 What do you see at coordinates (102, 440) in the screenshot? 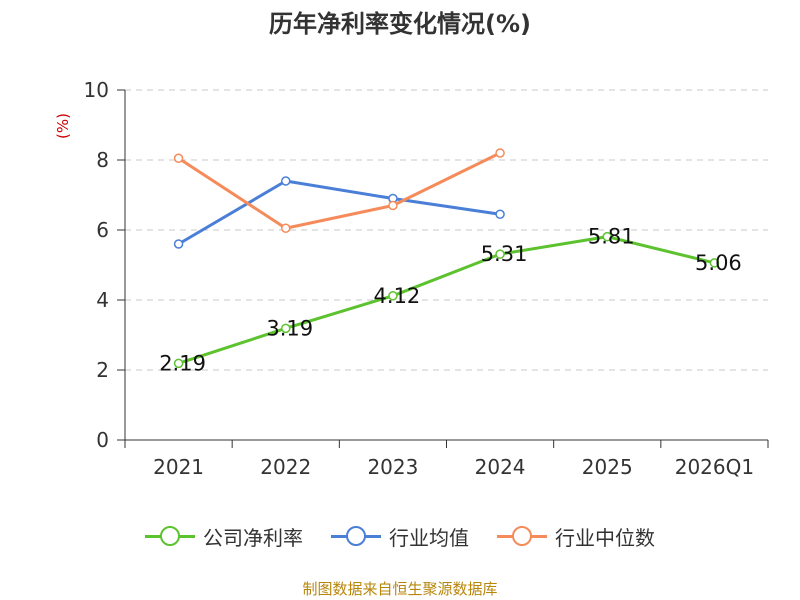
I see `y-tick-label: 0` at bounding box center [102, 440].